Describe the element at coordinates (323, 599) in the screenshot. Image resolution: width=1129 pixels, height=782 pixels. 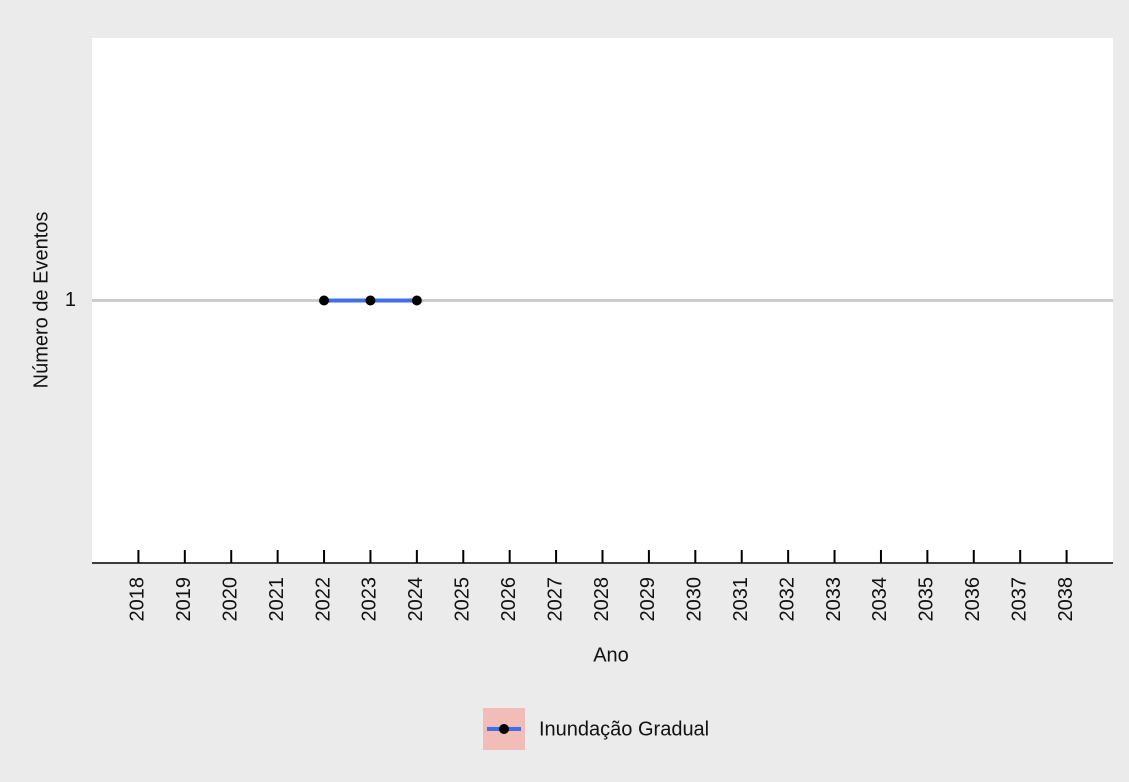
I see `x-tick-label: 2022` at that location.